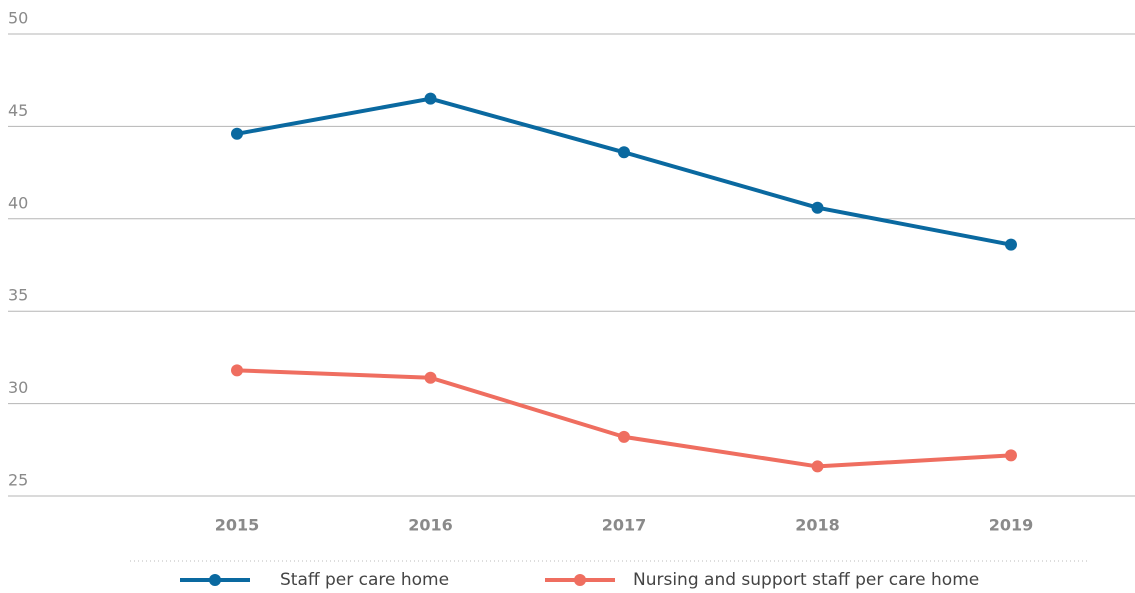 This screenshot has width=1135, height=593. I want to click on legend-label: Nursing and support staff per care home, so click(806, 580).